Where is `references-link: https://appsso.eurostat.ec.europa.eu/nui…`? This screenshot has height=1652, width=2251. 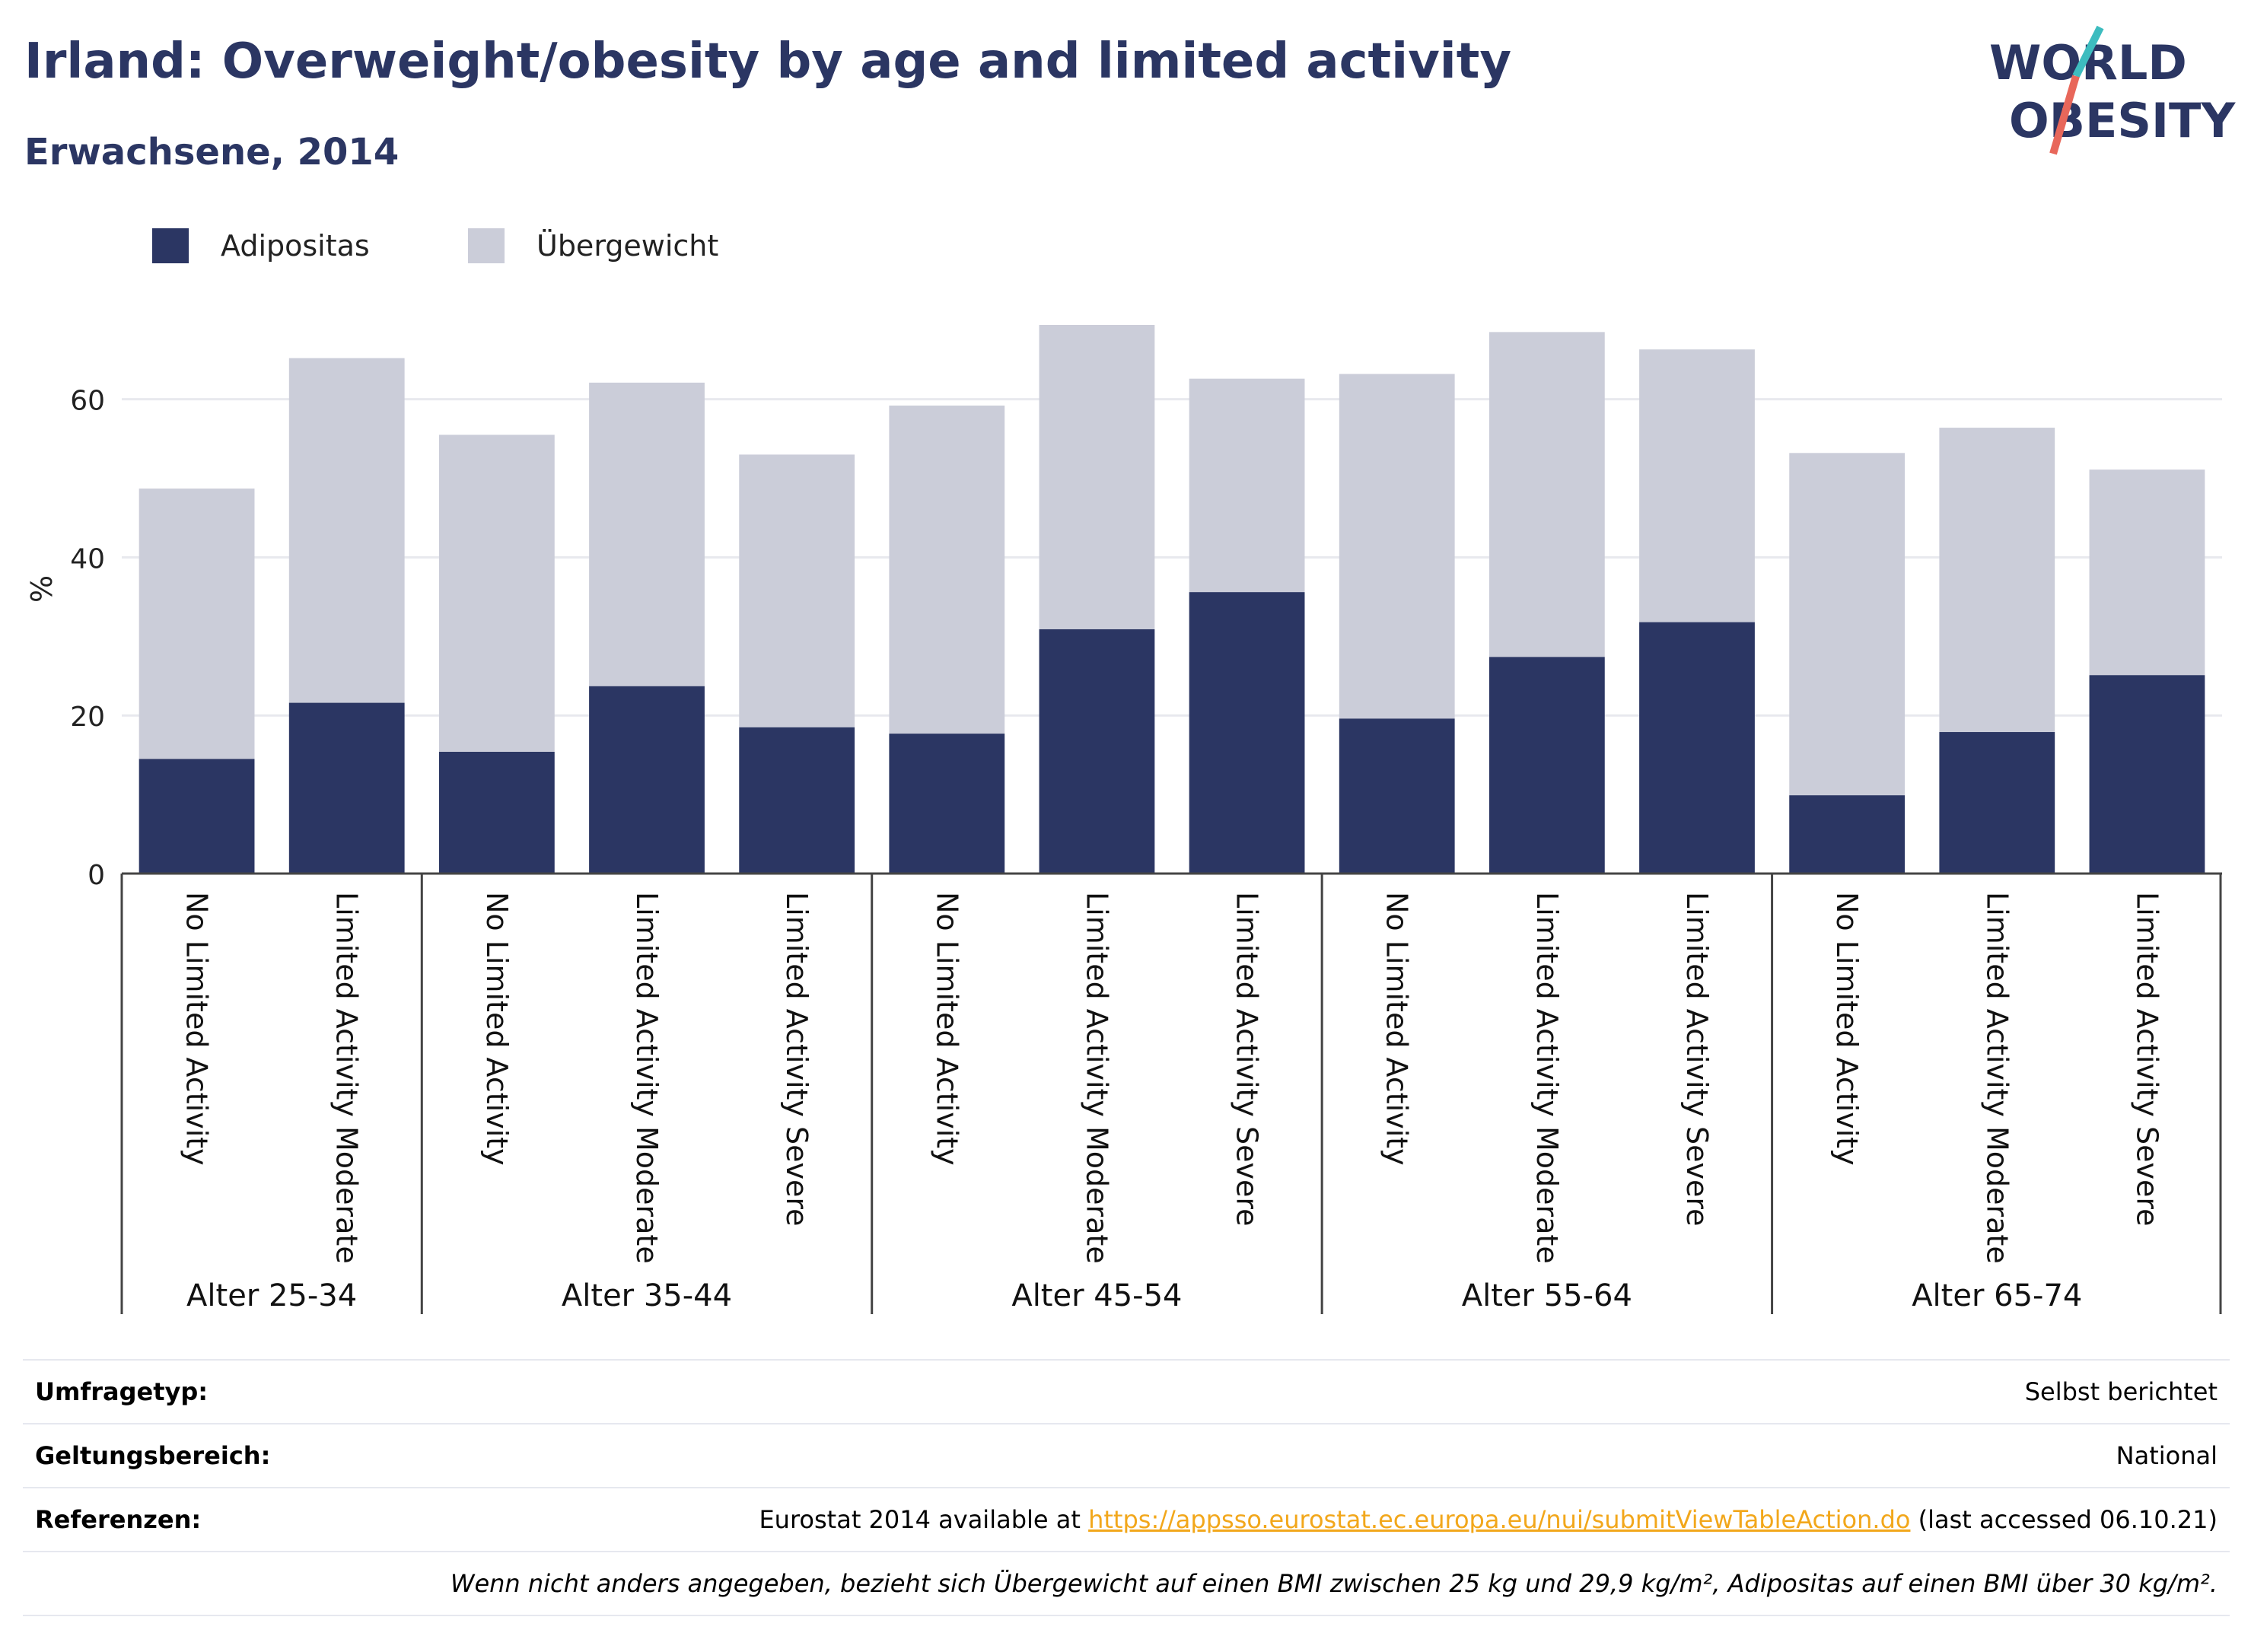
references-link: https://appsso.eurostat.ec.europa.eu/nui… is located at coordinates (1499, 1519).